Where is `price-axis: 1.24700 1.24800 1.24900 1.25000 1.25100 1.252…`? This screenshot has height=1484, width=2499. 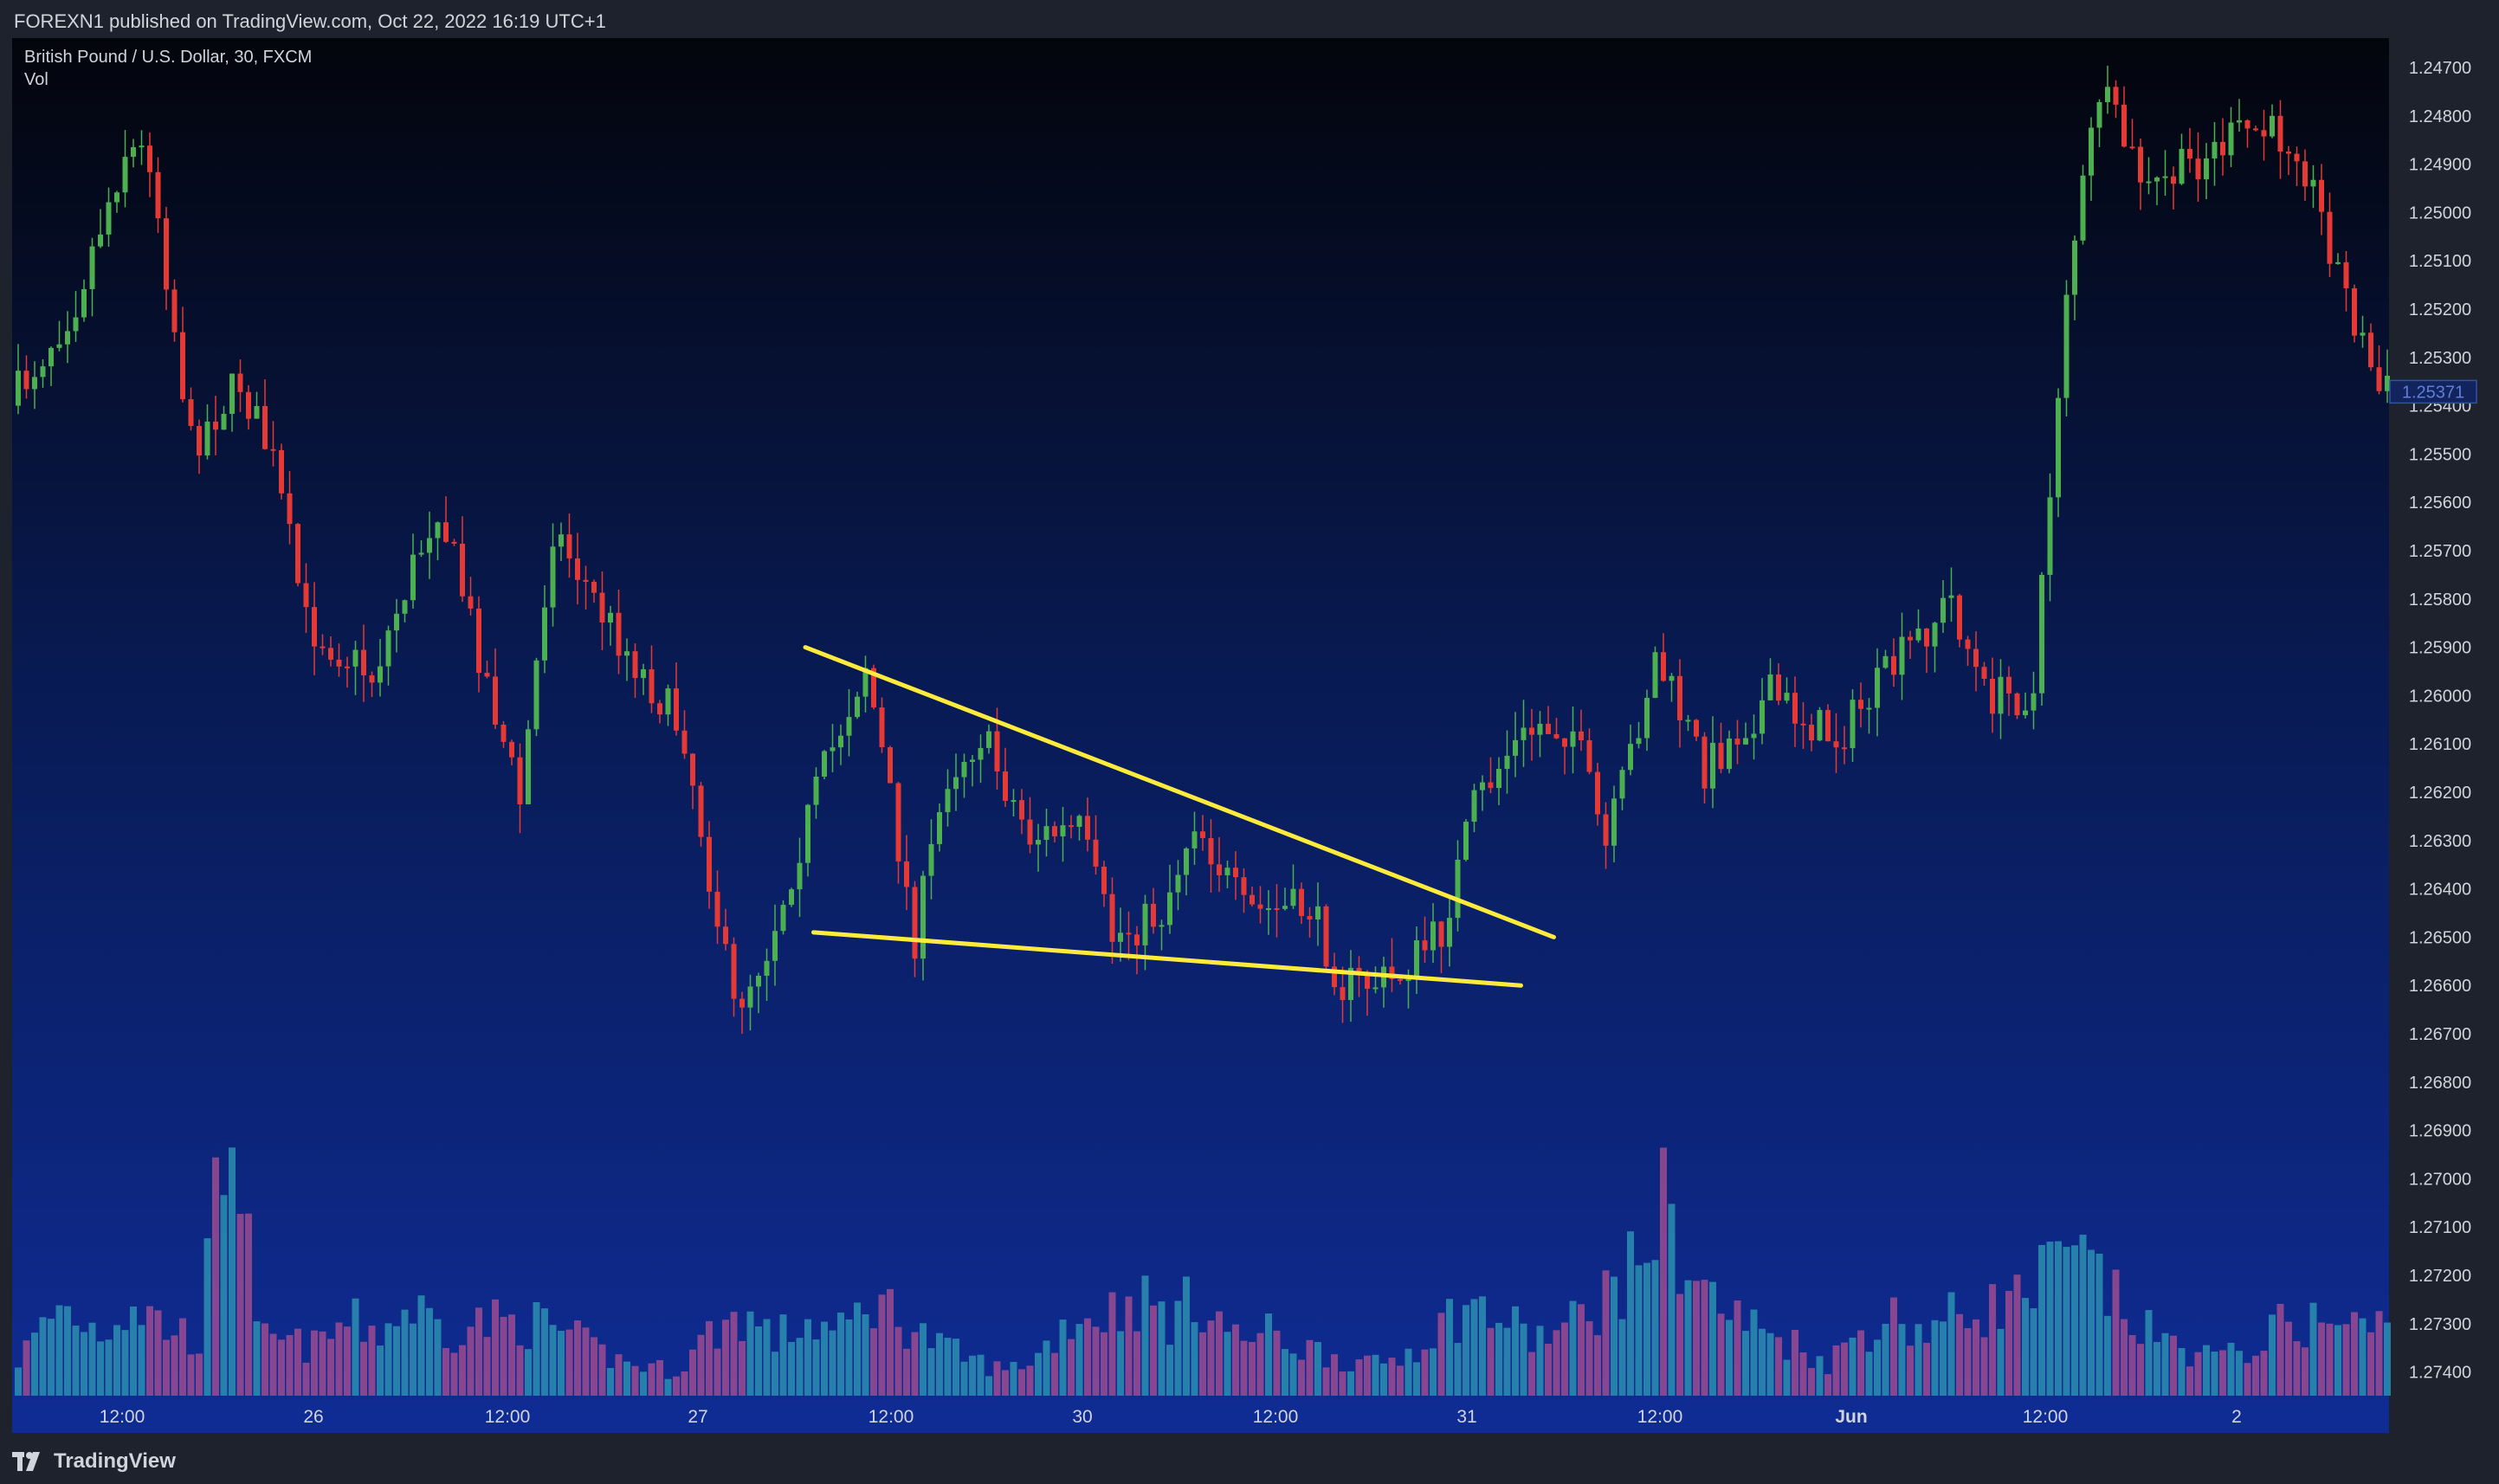
price-axis: 1.24700 1.24800 1.24900 1.25000 1.25100 1.252… is located at coordinates (2440, 721).